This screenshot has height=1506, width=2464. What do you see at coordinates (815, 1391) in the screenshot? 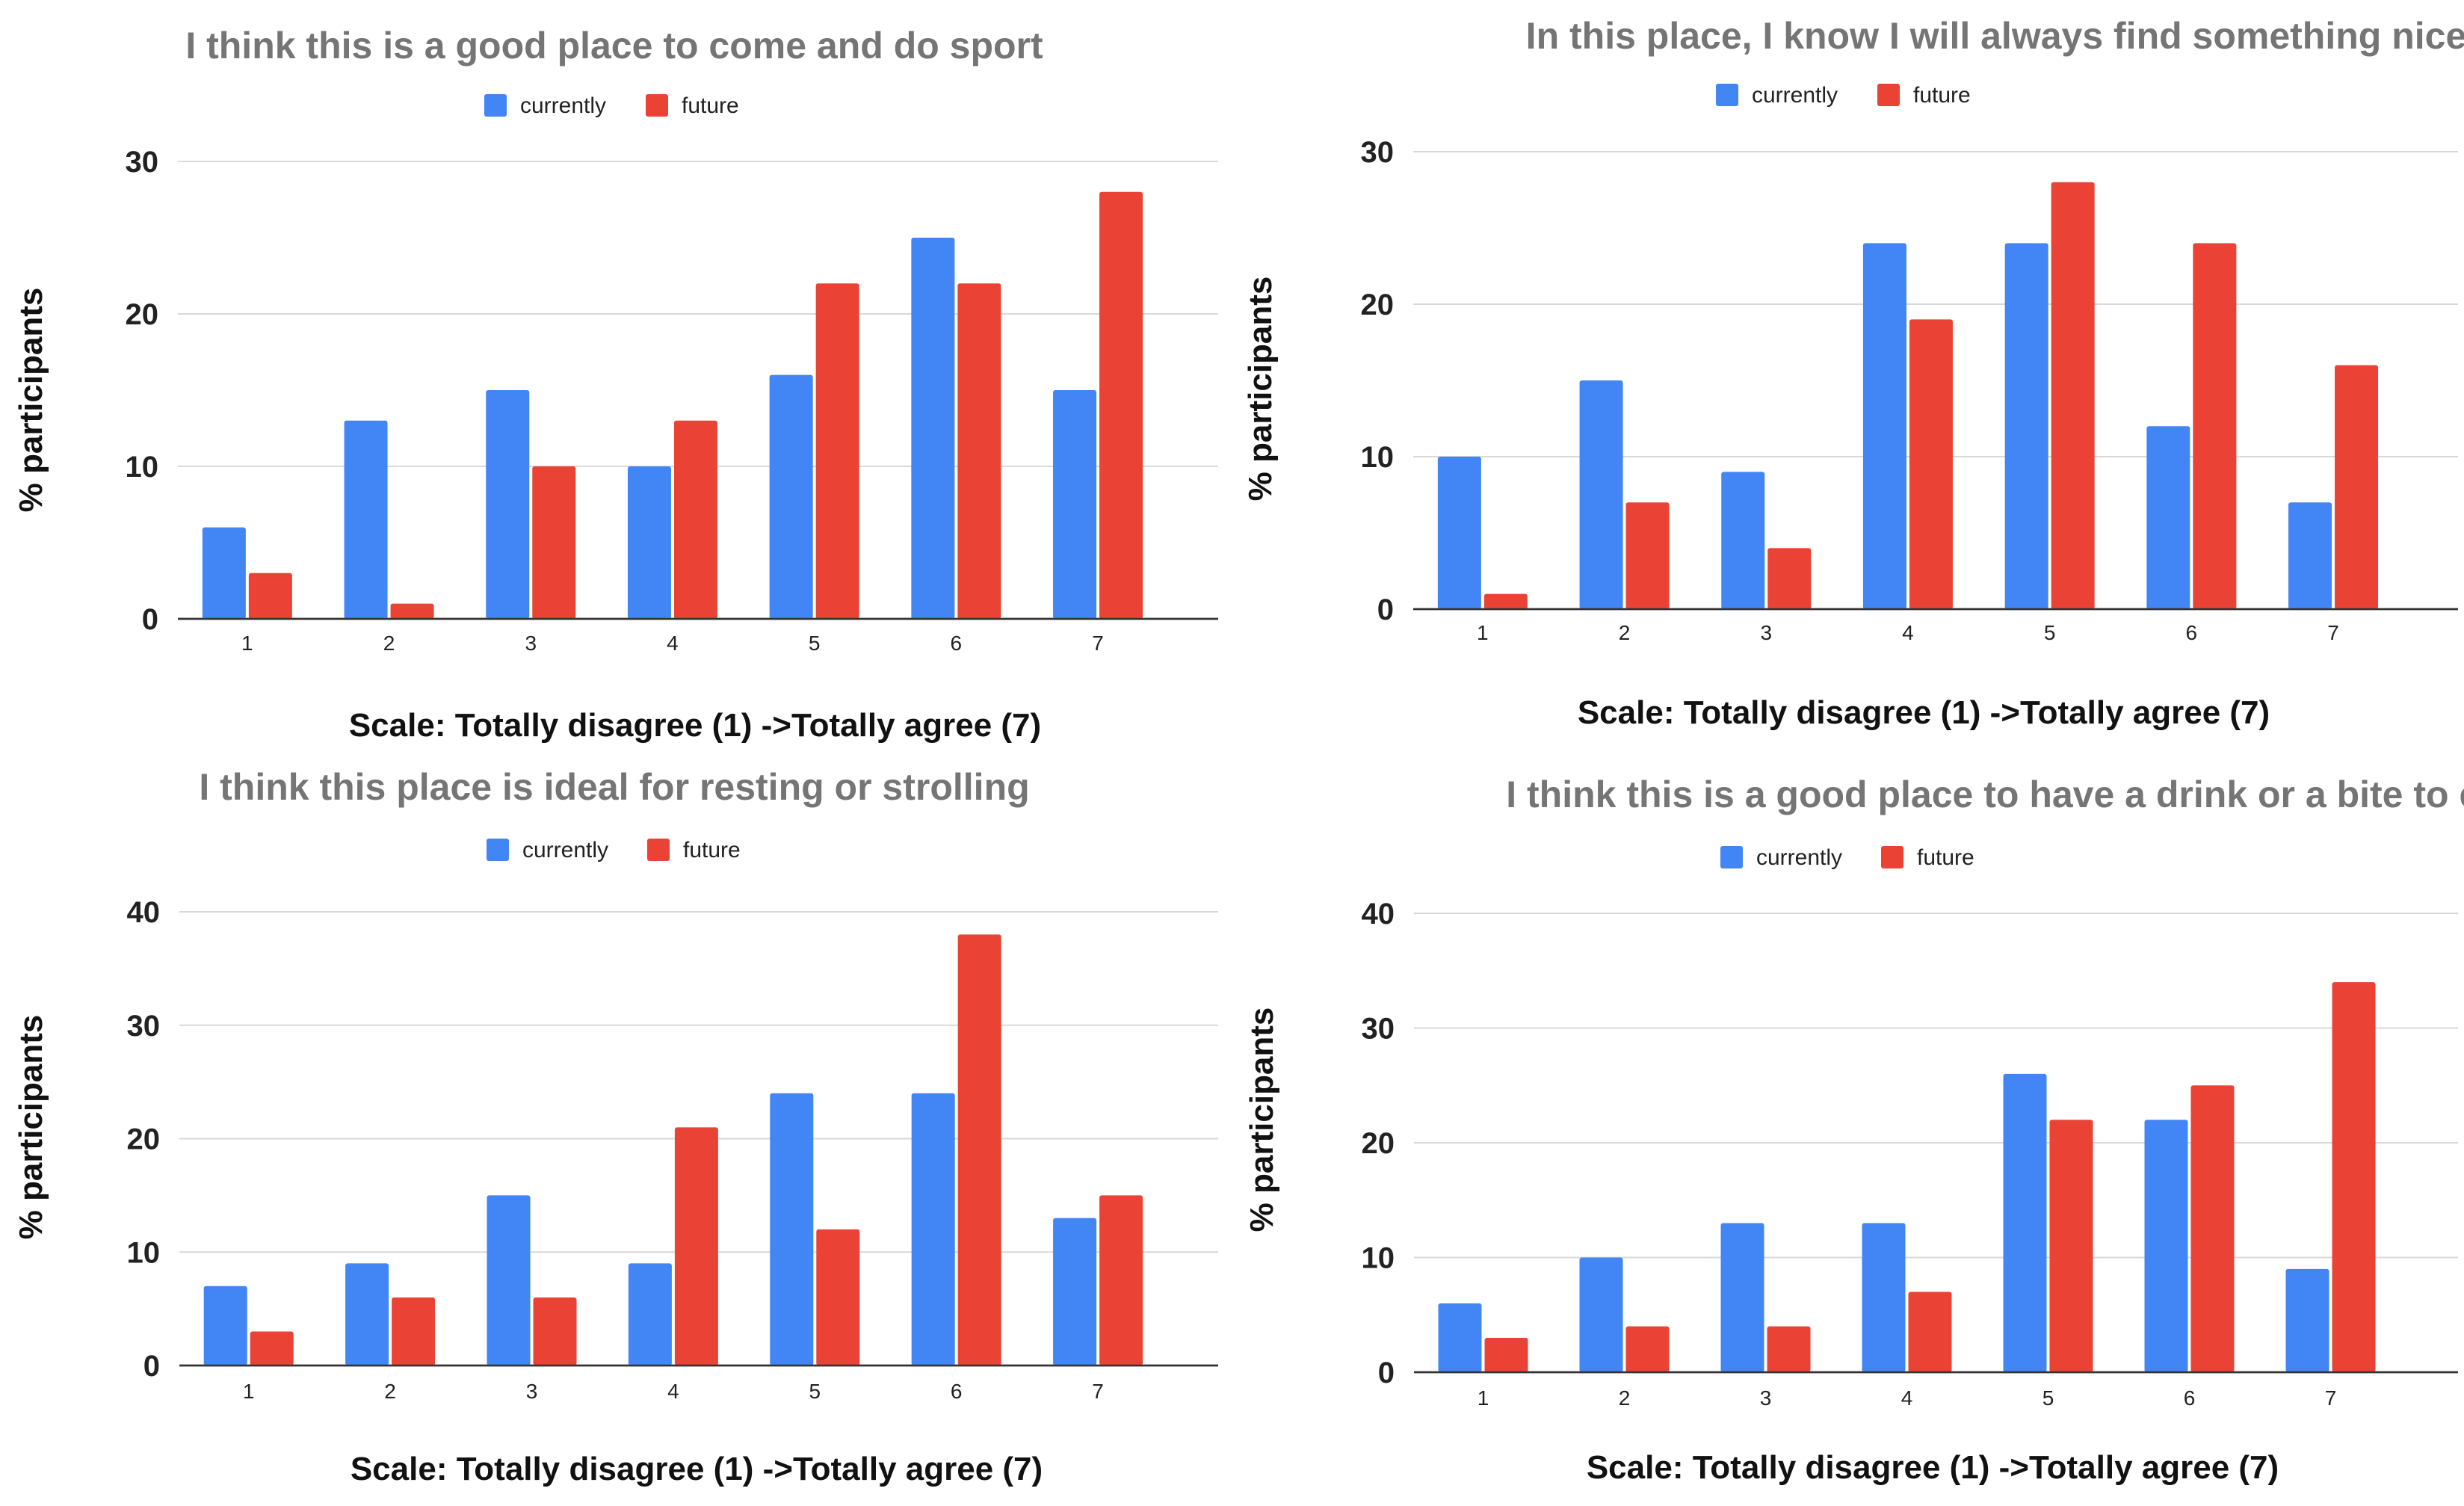
I see `x-tick-label: 5` at bounding box center [815, 1391].